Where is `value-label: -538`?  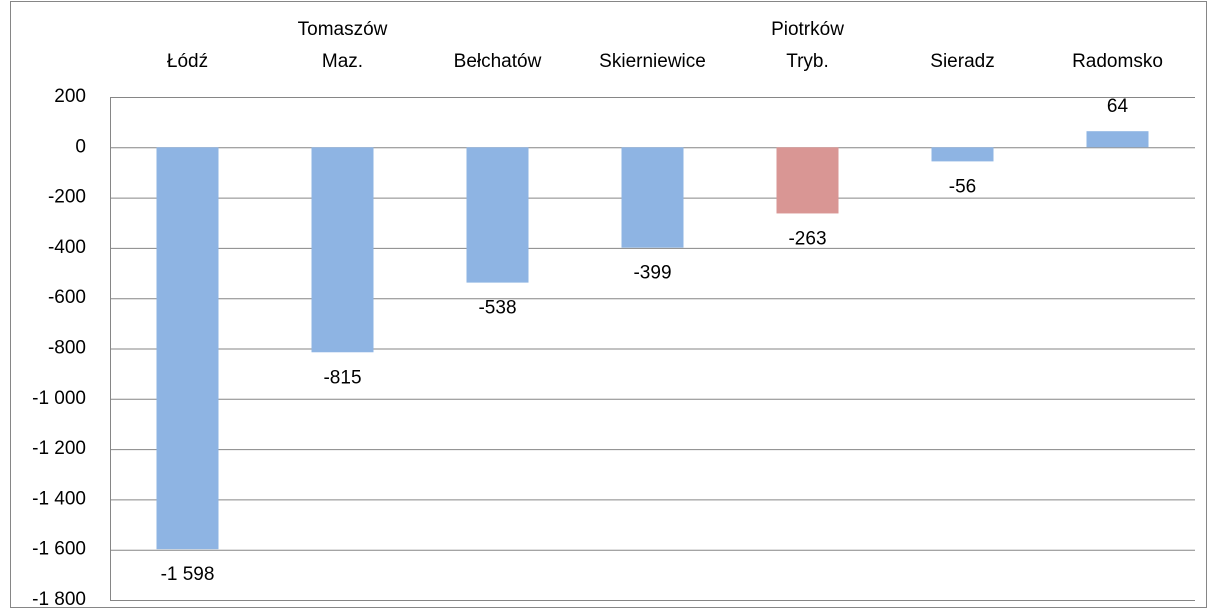 value-label: -538 is located at coordinates (497, 308).